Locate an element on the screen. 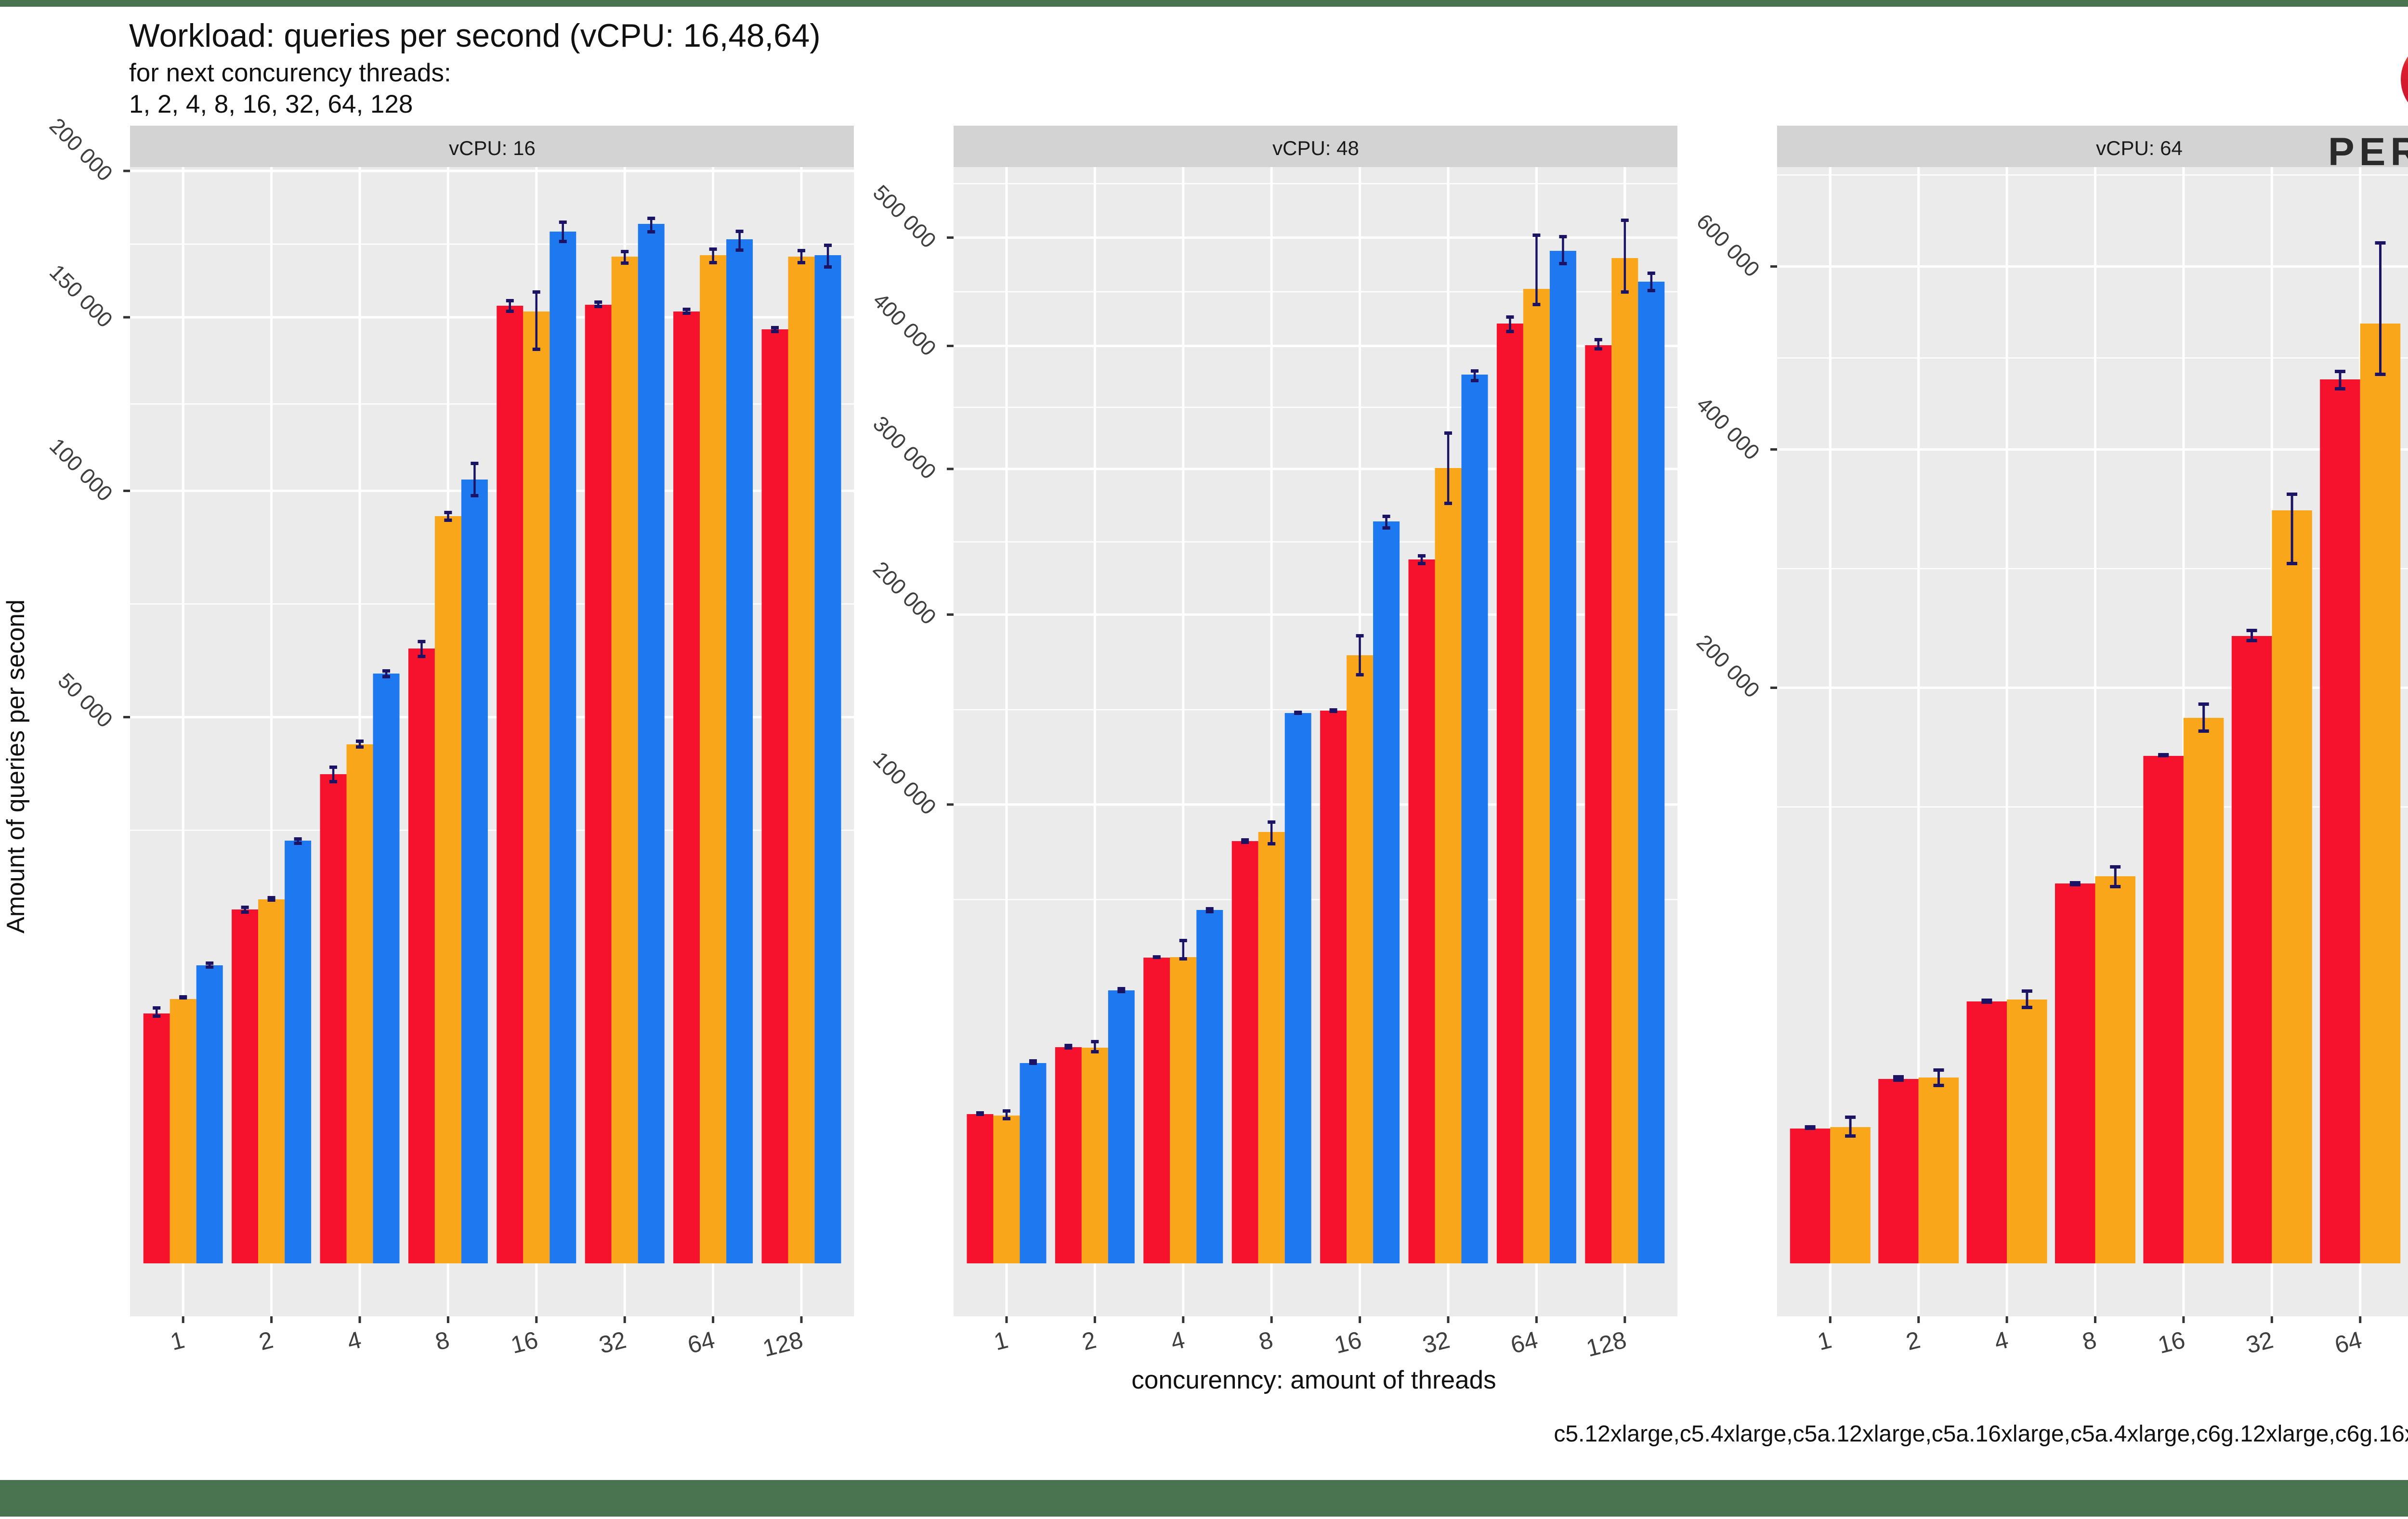  svg-text: 1, 2, 4, 8, 16, 32, 64, 128 is located at coordinates (271, 104).